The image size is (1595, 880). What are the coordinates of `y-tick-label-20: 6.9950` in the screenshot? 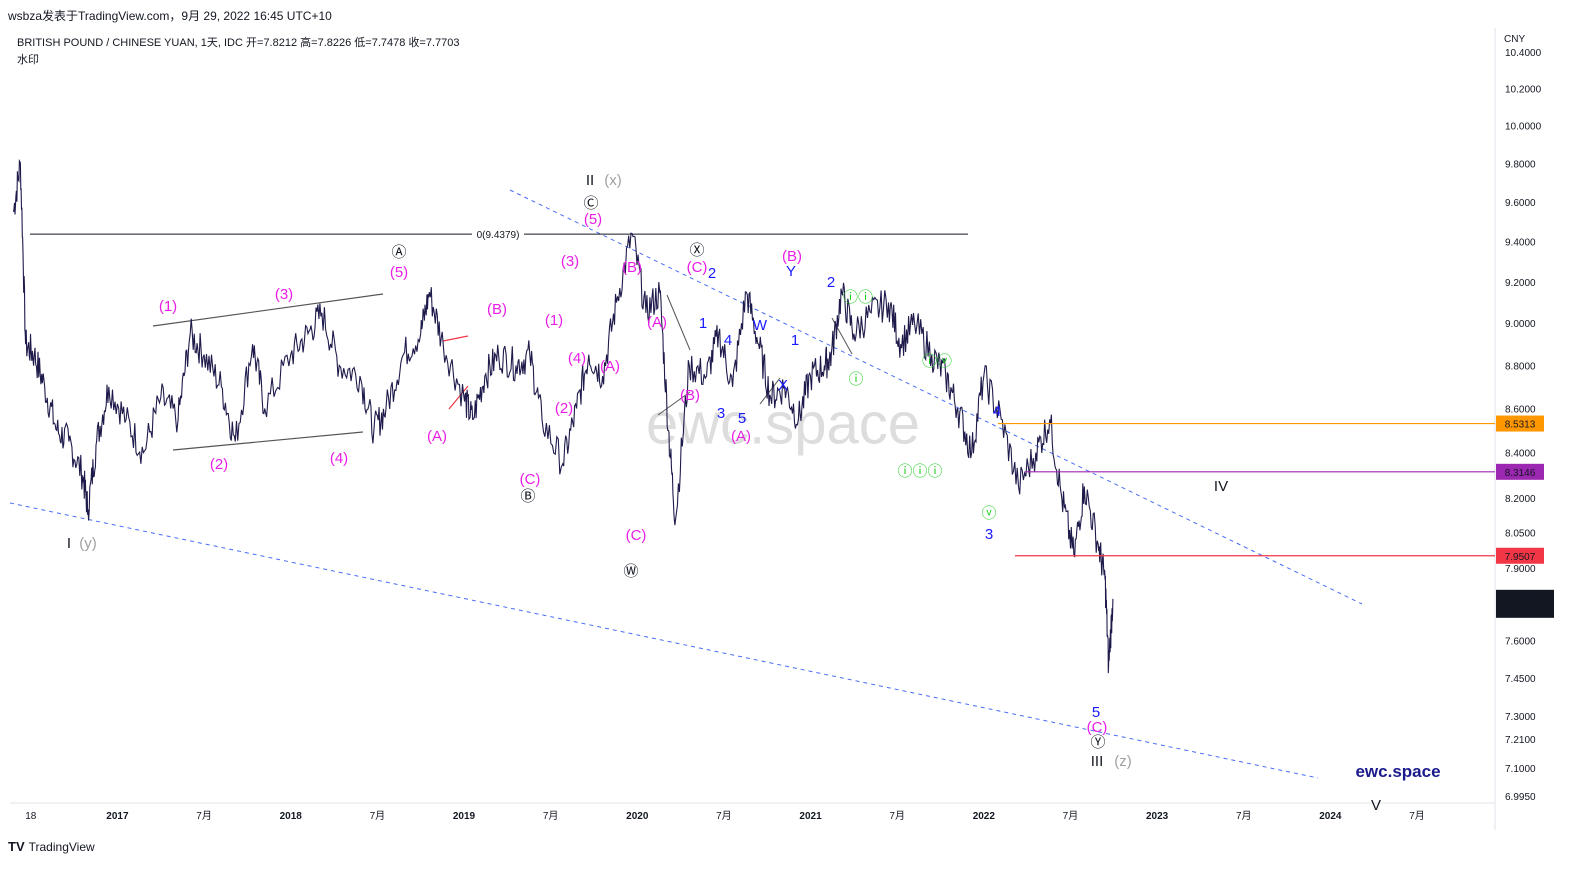 It's located at (1520, 797).